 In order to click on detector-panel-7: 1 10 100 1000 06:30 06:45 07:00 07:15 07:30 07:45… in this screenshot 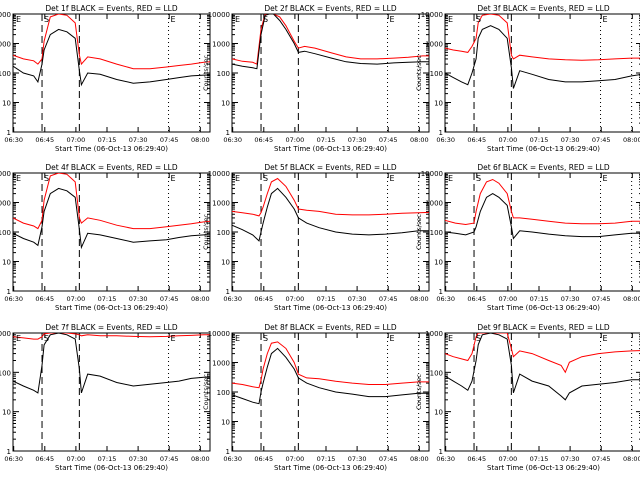, I will do `click(105, 397)`.